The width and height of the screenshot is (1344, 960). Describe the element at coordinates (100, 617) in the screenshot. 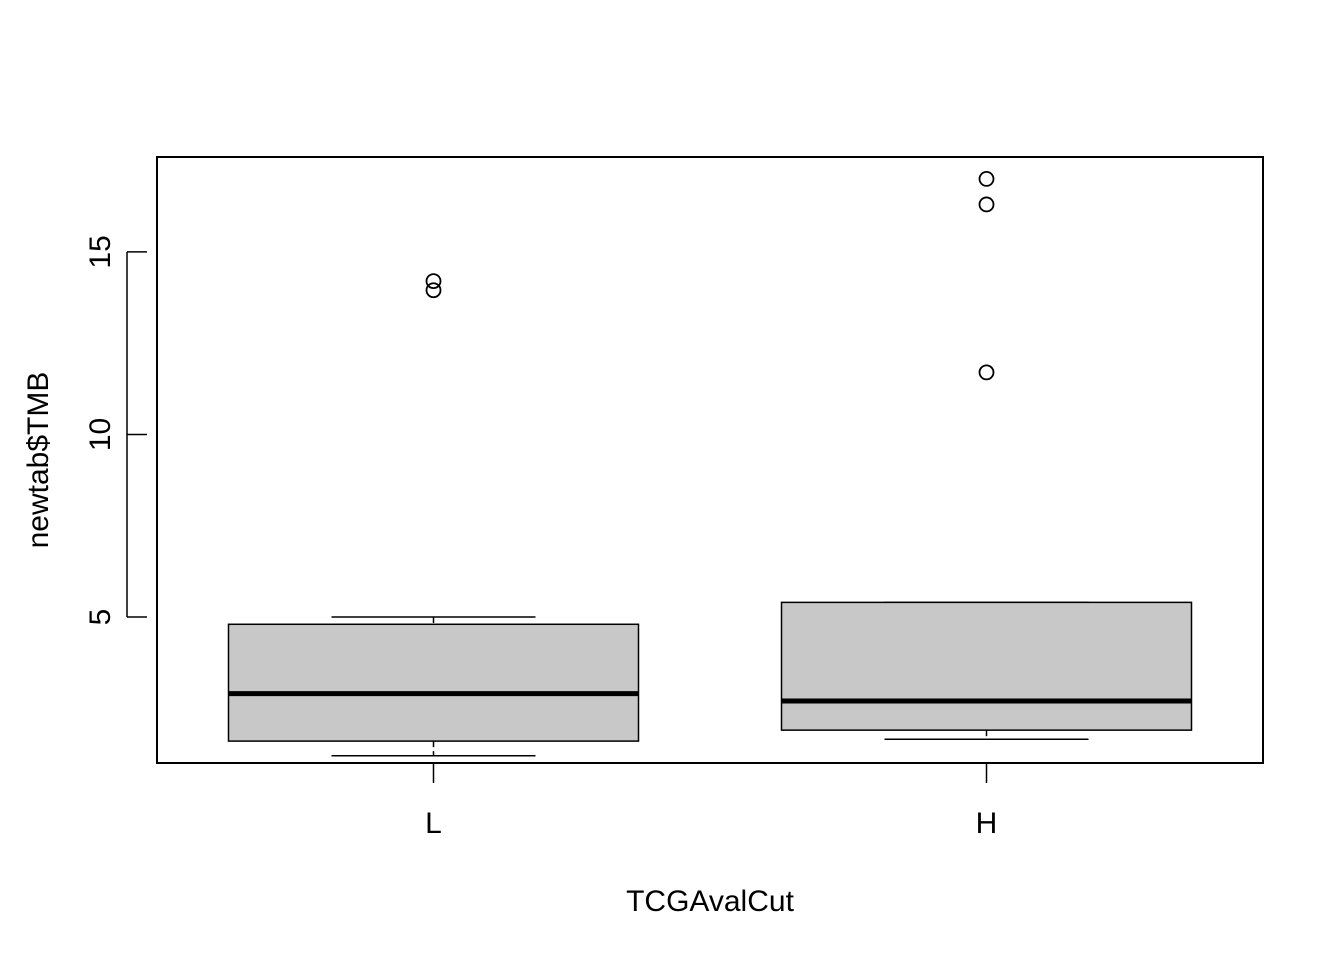

I see `y-tick-label: 5` at that location.